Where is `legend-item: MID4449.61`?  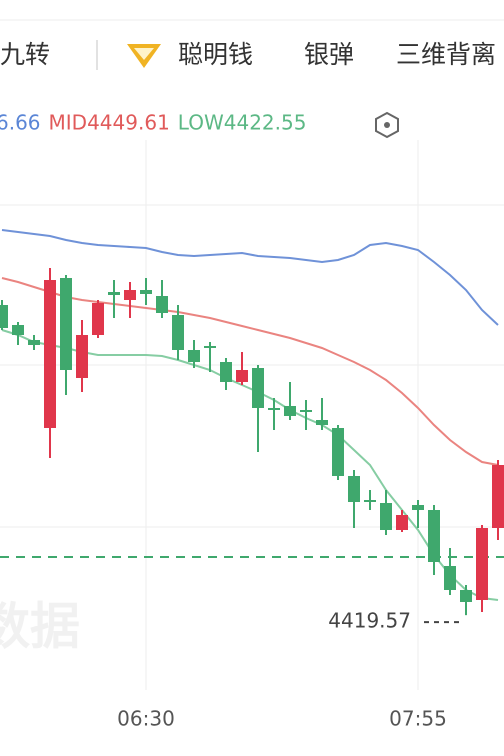
legend-item: MID4449.61 is located at coordinates (109, 123).